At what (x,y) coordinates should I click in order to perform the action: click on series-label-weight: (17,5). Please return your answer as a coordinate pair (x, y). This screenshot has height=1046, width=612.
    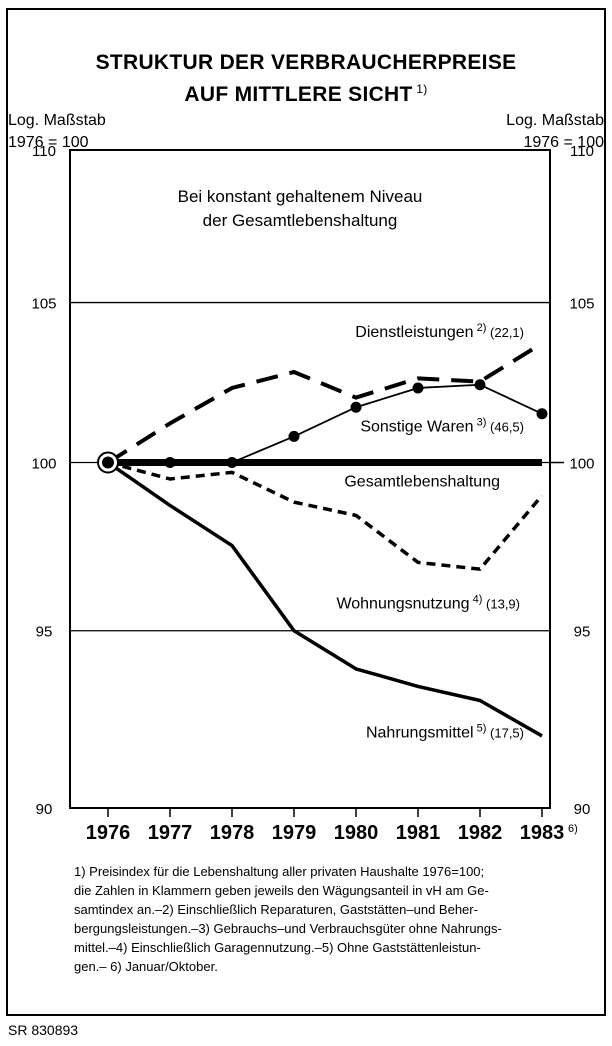
    Looking at the image, I should click on (505, 733).